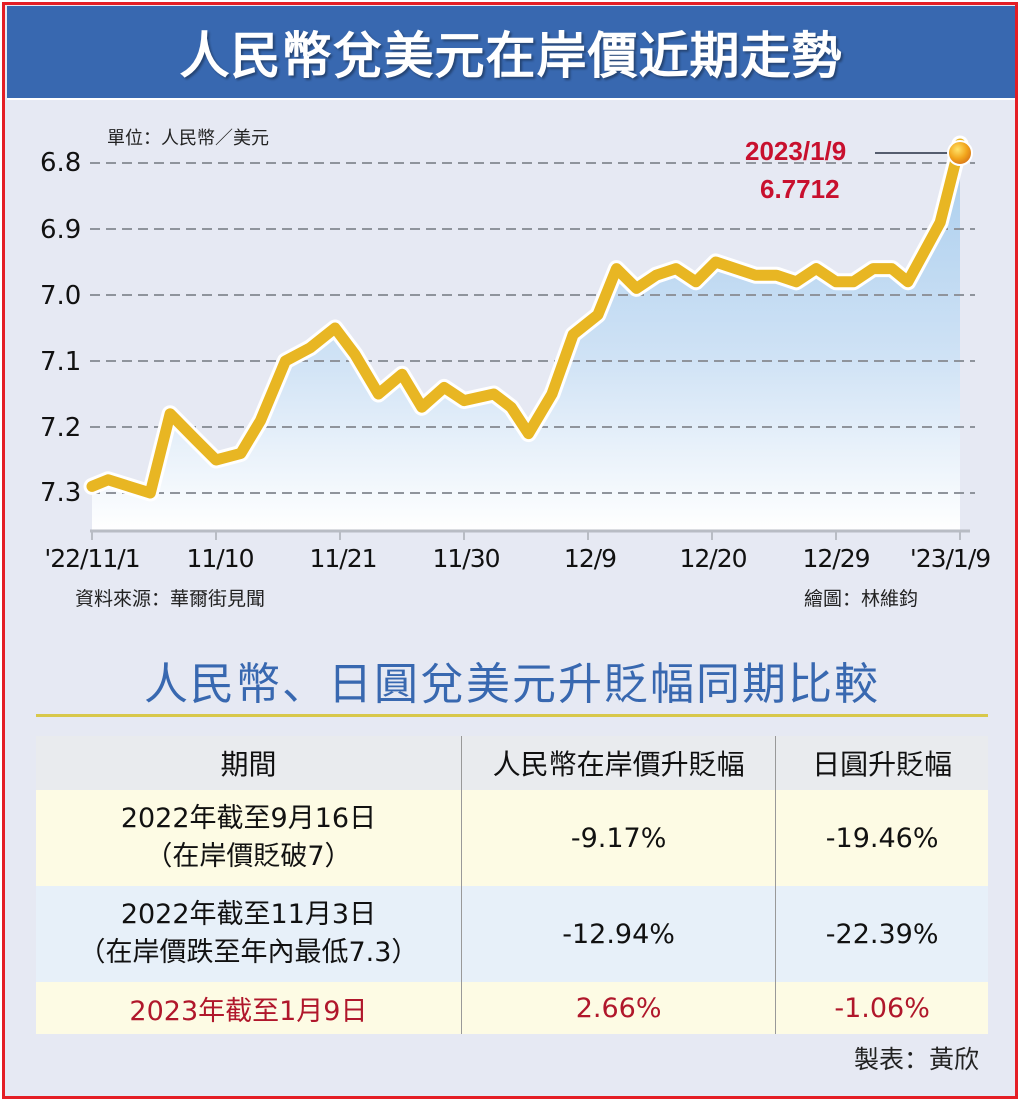 The height and width of the screenshot is (1105, 1024). What do you see at coordinates (466, 558) in the screenshot?
I see `x-tick-label: 11/30` at bounding box center [466, 558].